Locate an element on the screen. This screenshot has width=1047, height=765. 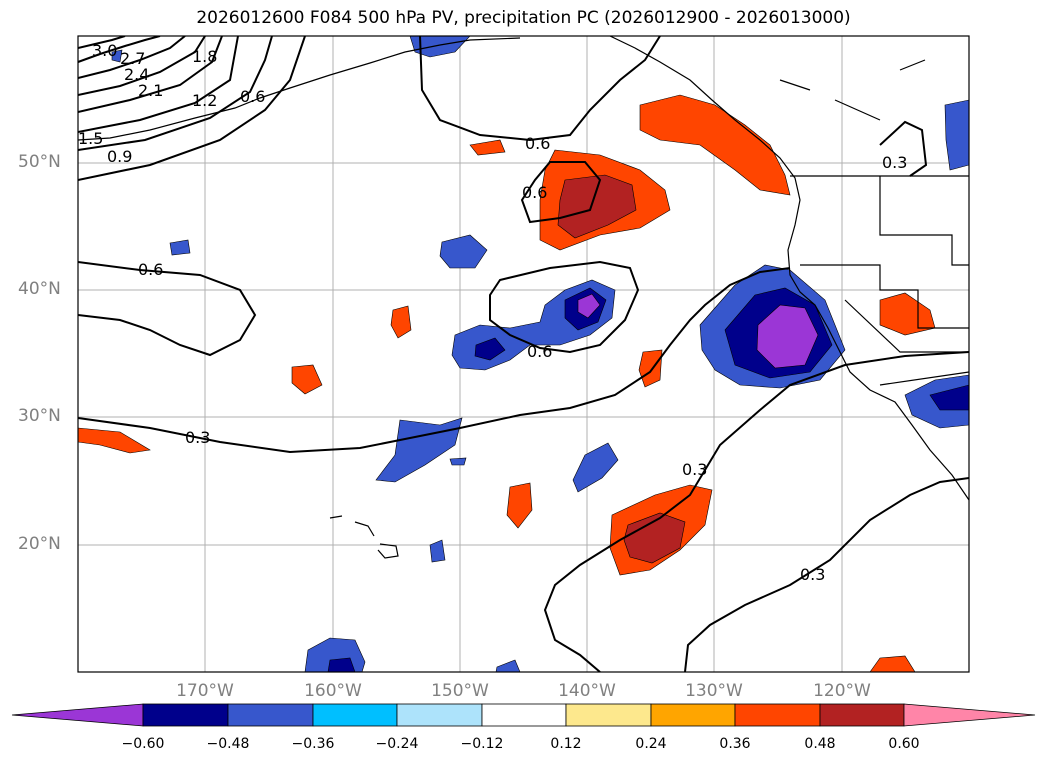
lon-label: 170°W is located at coordinates (205, 691).